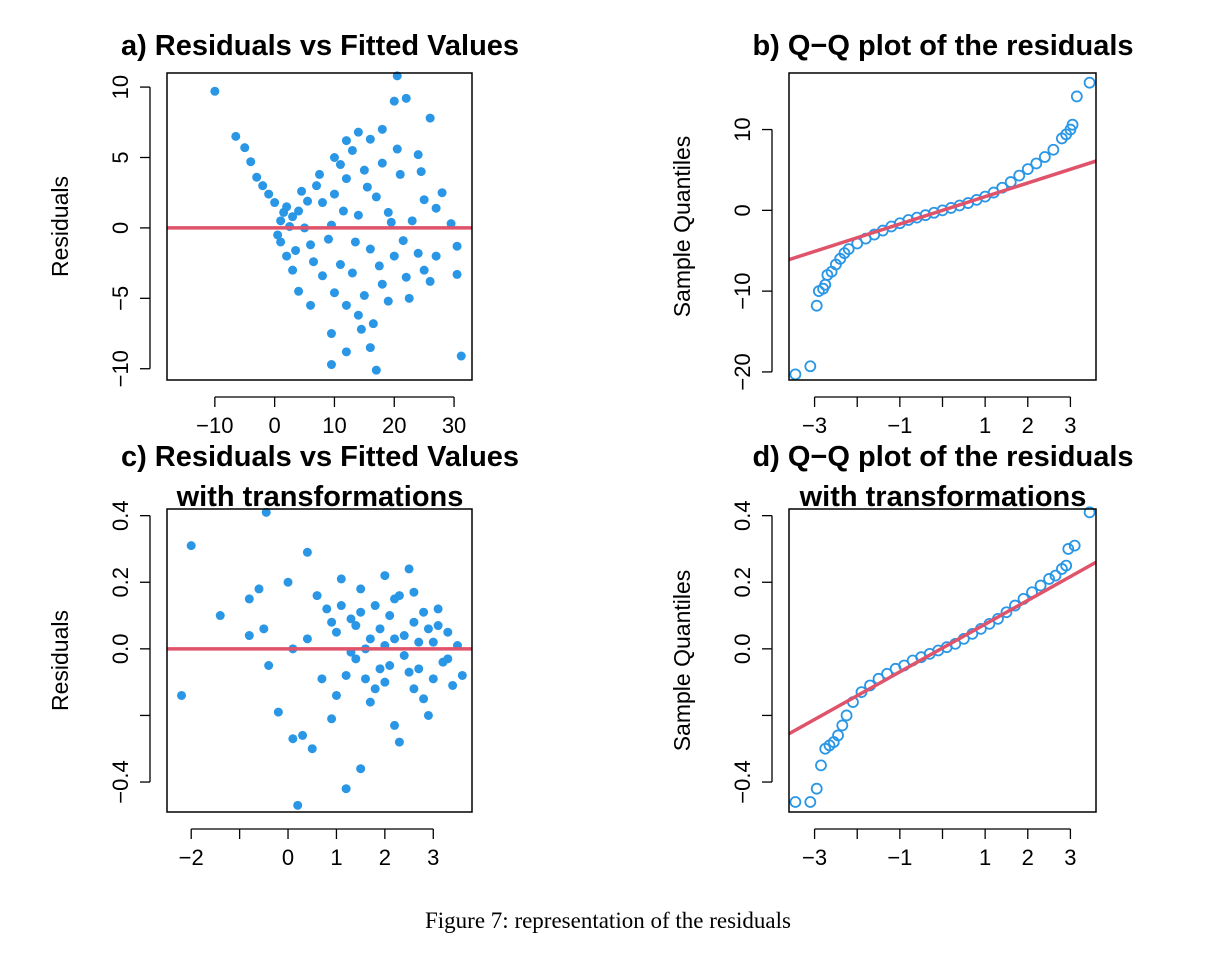 Image resolution: width=1216 pixels, height=974 pixels. What do you see at coordinates (1070, 857) in the screenshot?
I see `x-tick-label: 3` at bounding box center [1070, 857].